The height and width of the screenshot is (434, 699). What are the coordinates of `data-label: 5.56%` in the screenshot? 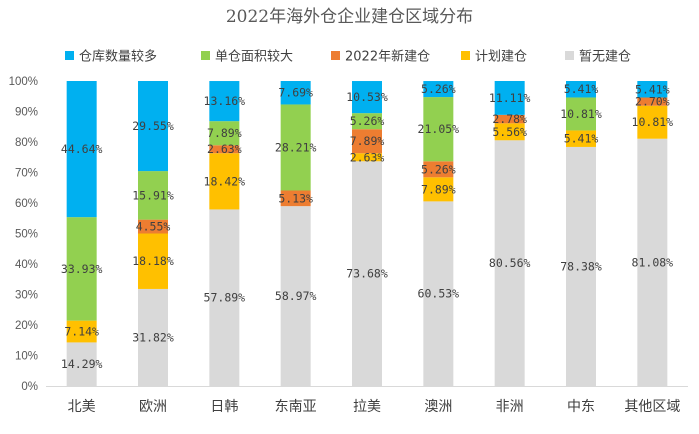 It's located at (509, 132).